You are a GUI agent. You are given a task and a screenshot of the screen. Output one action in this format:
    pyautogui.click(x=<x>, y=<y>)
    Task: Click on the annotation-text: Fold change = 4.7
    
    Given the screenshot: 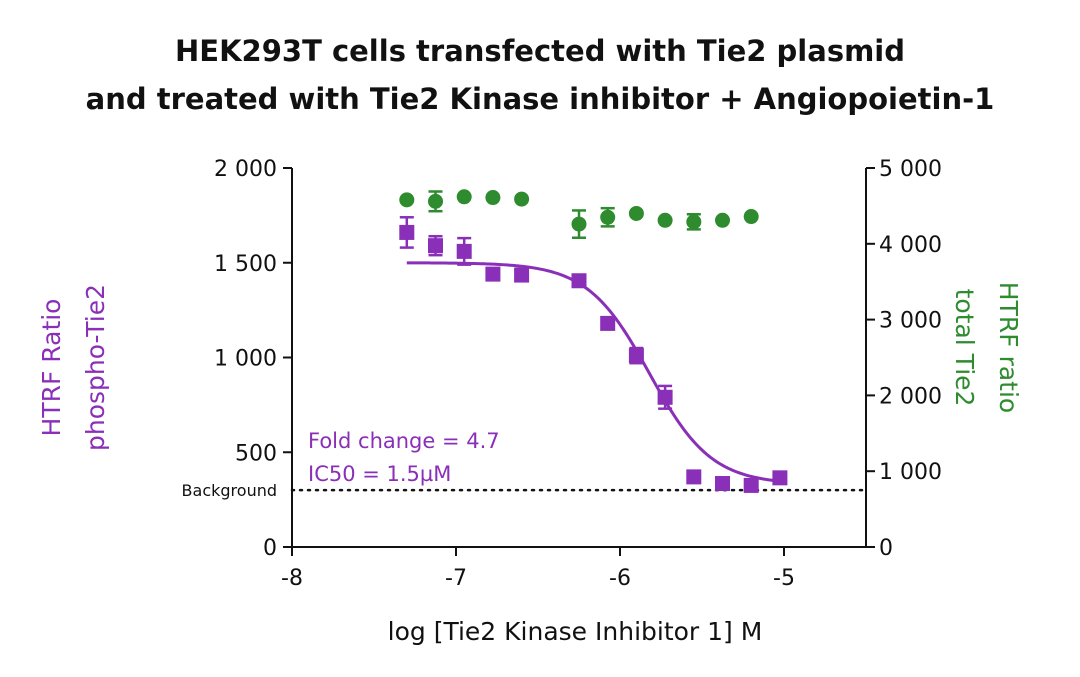 What is the action you would take?
    pyautogui.click(x=404, y=441)
    